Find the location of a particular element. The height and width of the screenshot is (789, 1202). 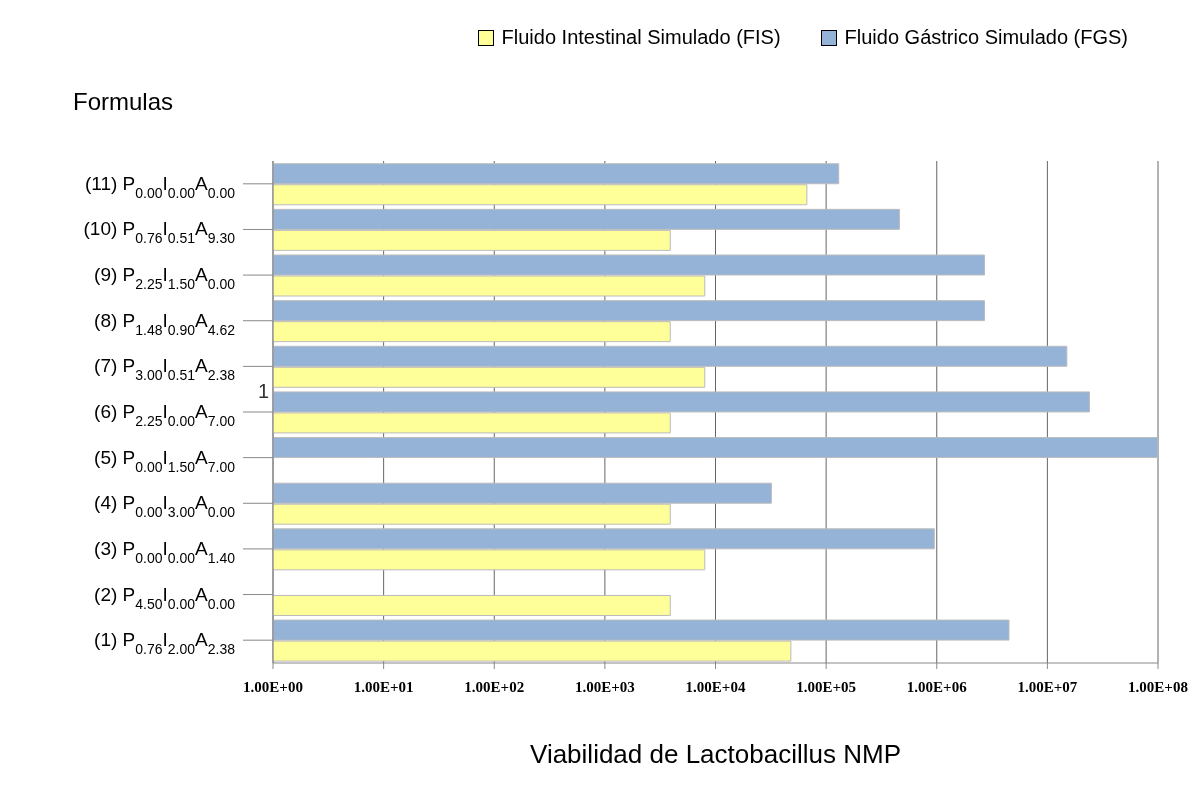

x-tick-label: 1.00E+03 is located at coordinates (604, 686).